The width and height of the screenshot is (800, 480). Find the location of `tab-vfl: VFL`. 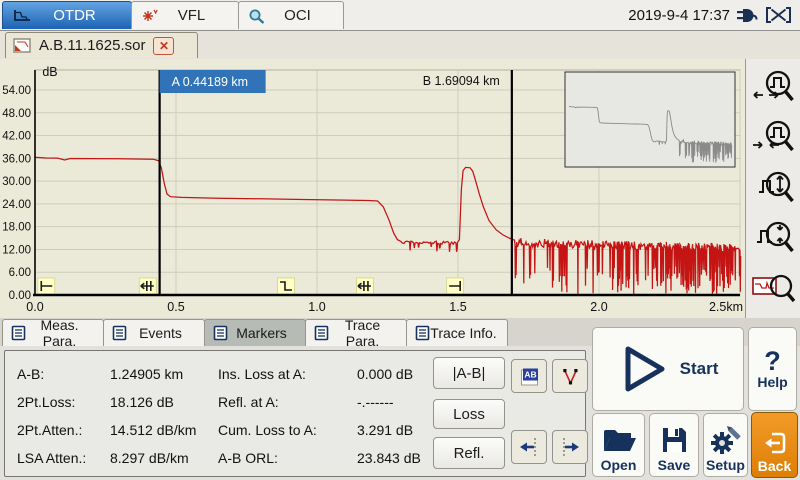

tab-vfl: VFL is located at coordinates (185, 15).